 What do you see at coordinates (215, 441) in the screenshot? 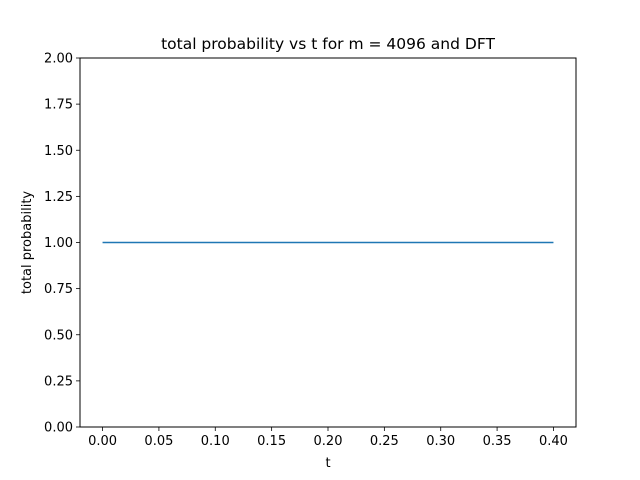
I see `x-tick-label: 0.10` at bounding box center [215, 441].